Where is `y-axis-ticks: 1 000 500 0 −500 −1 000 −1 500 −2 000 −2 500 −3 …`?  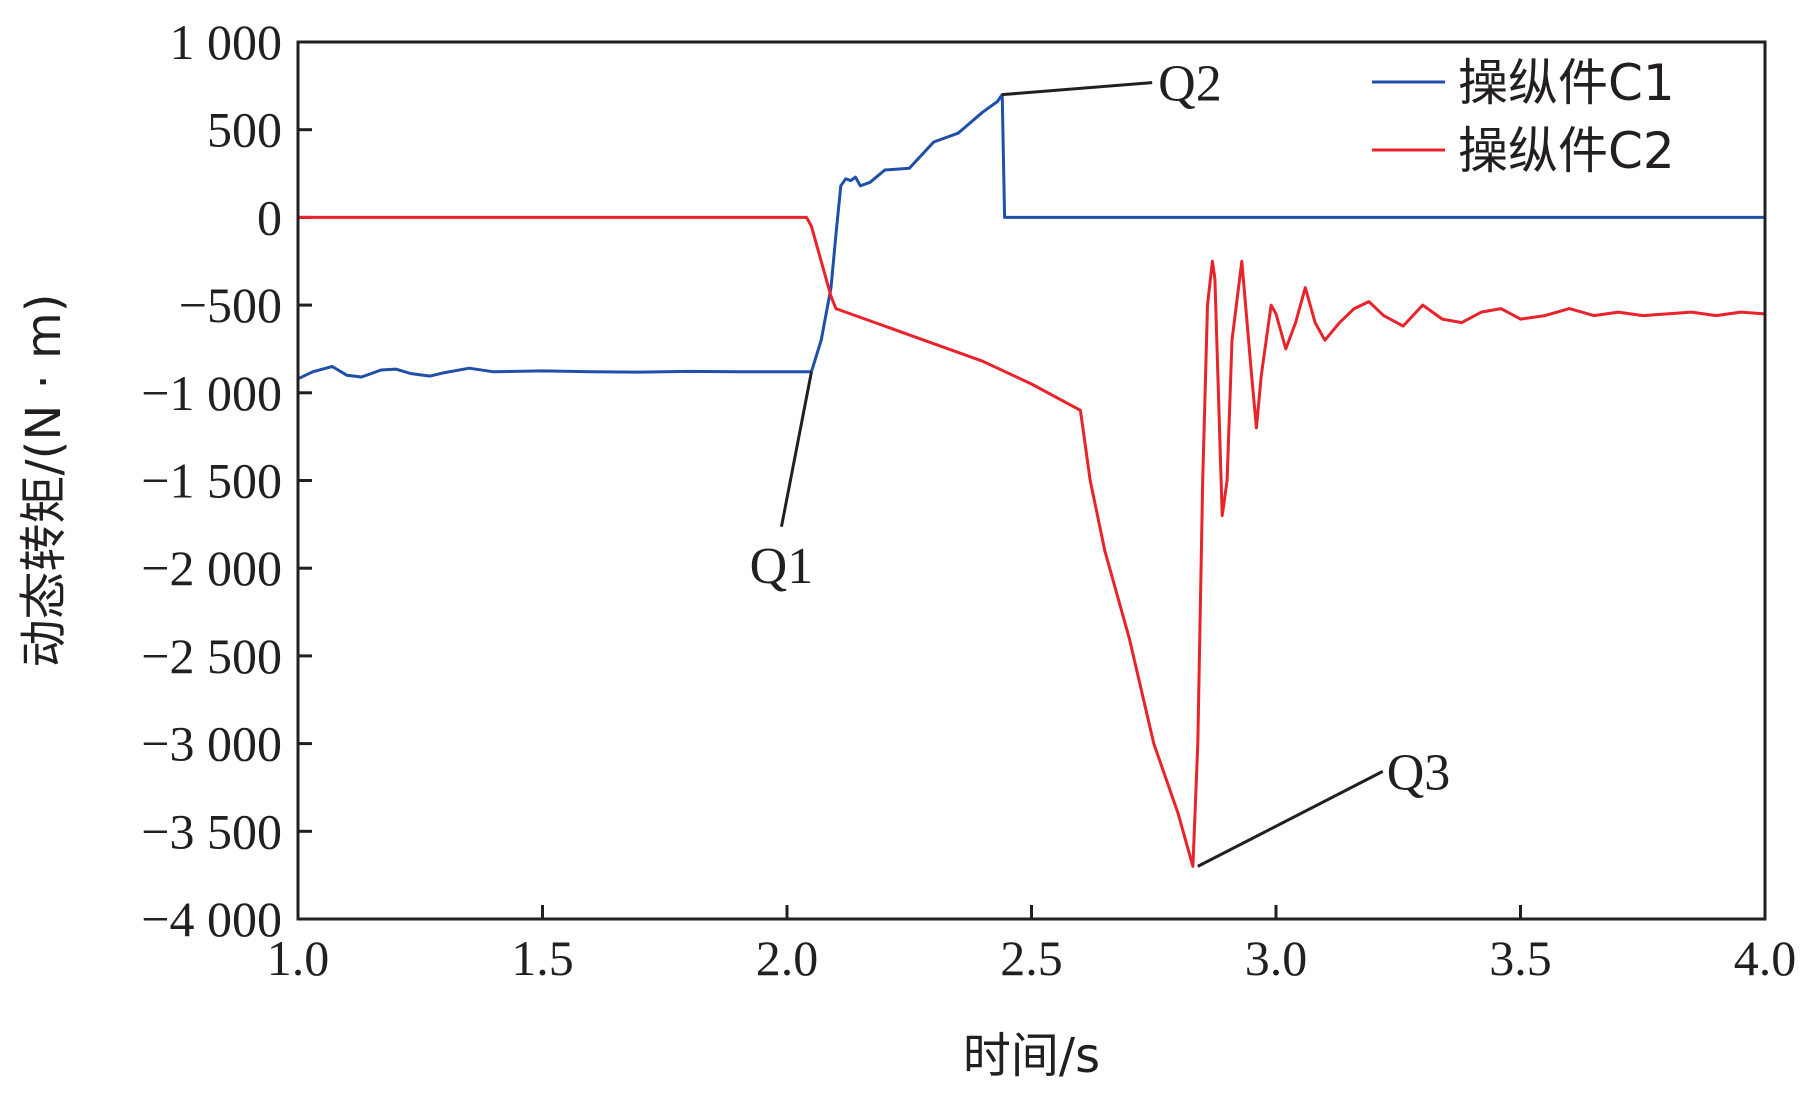
y-axis-ticks: 1 000 500 0 −500 −1 000 −1 500 −2 000 −2 500 −3 … is located at coordinates (226, 480).